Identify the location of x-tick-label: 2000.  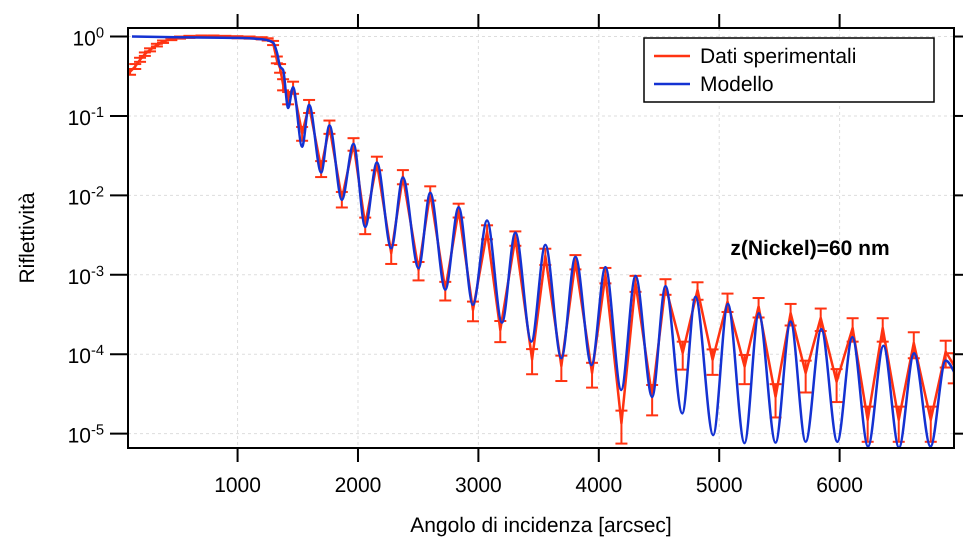
(358, 485).